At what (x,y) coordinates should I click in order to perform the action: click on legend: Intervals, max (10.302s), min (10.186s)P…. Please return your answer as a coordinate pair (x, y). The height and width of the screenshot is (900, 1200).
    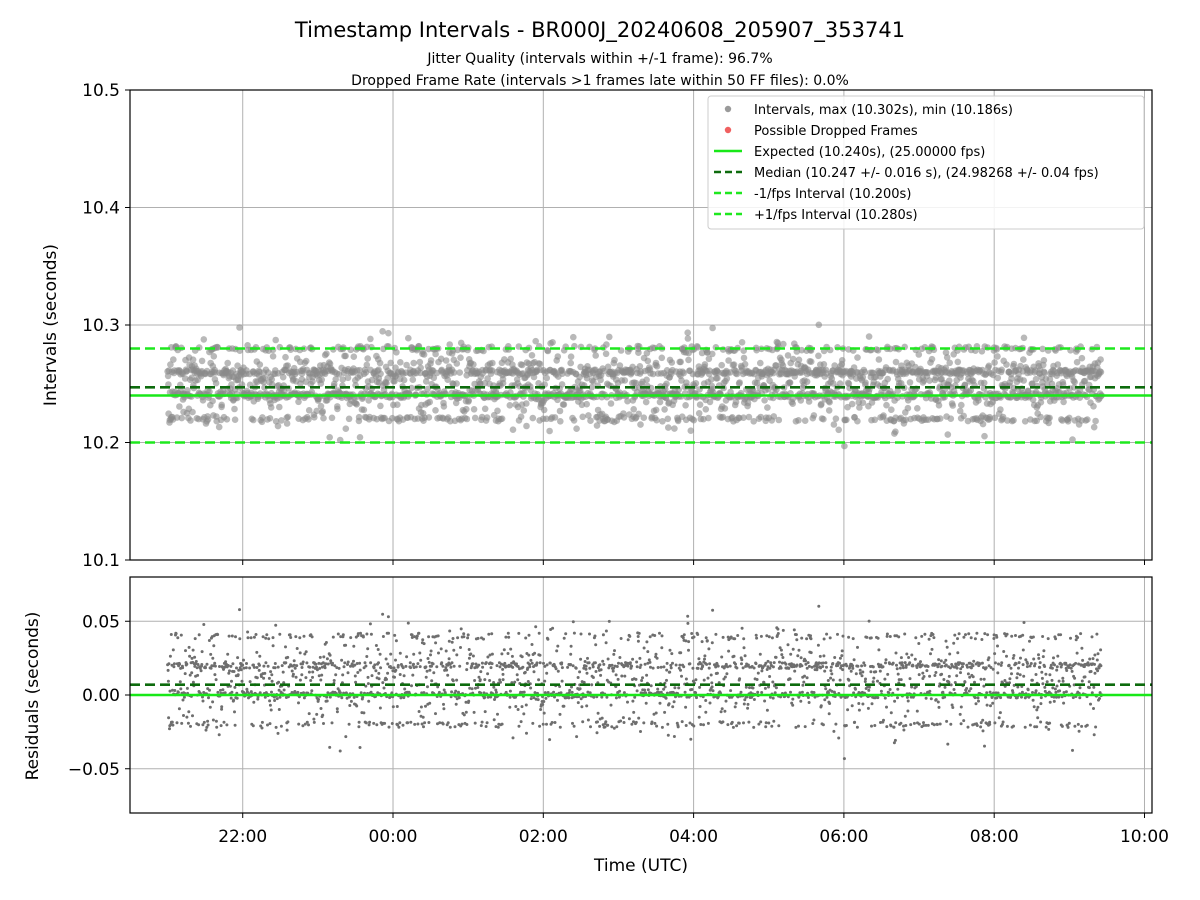
    Looking at the image, I should click on (926, 162).